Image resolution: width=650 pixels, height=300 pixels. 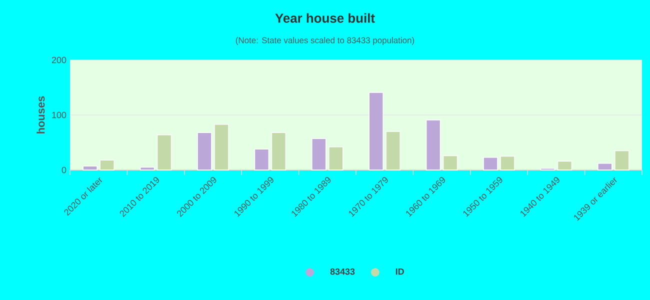 I want to click on y-tick-label: 100, so click(x=59, y=115).